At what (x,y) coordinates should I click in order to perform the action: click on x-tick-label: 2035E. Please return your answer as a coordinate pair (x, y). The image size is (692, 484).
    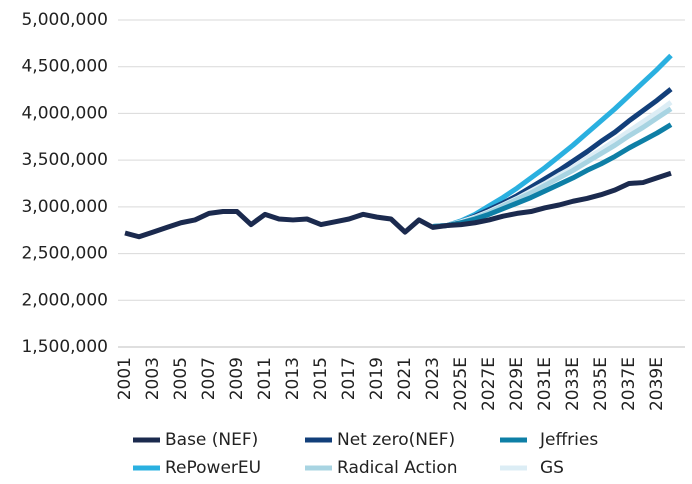
    Looking at the image, I should click on (601, 384).